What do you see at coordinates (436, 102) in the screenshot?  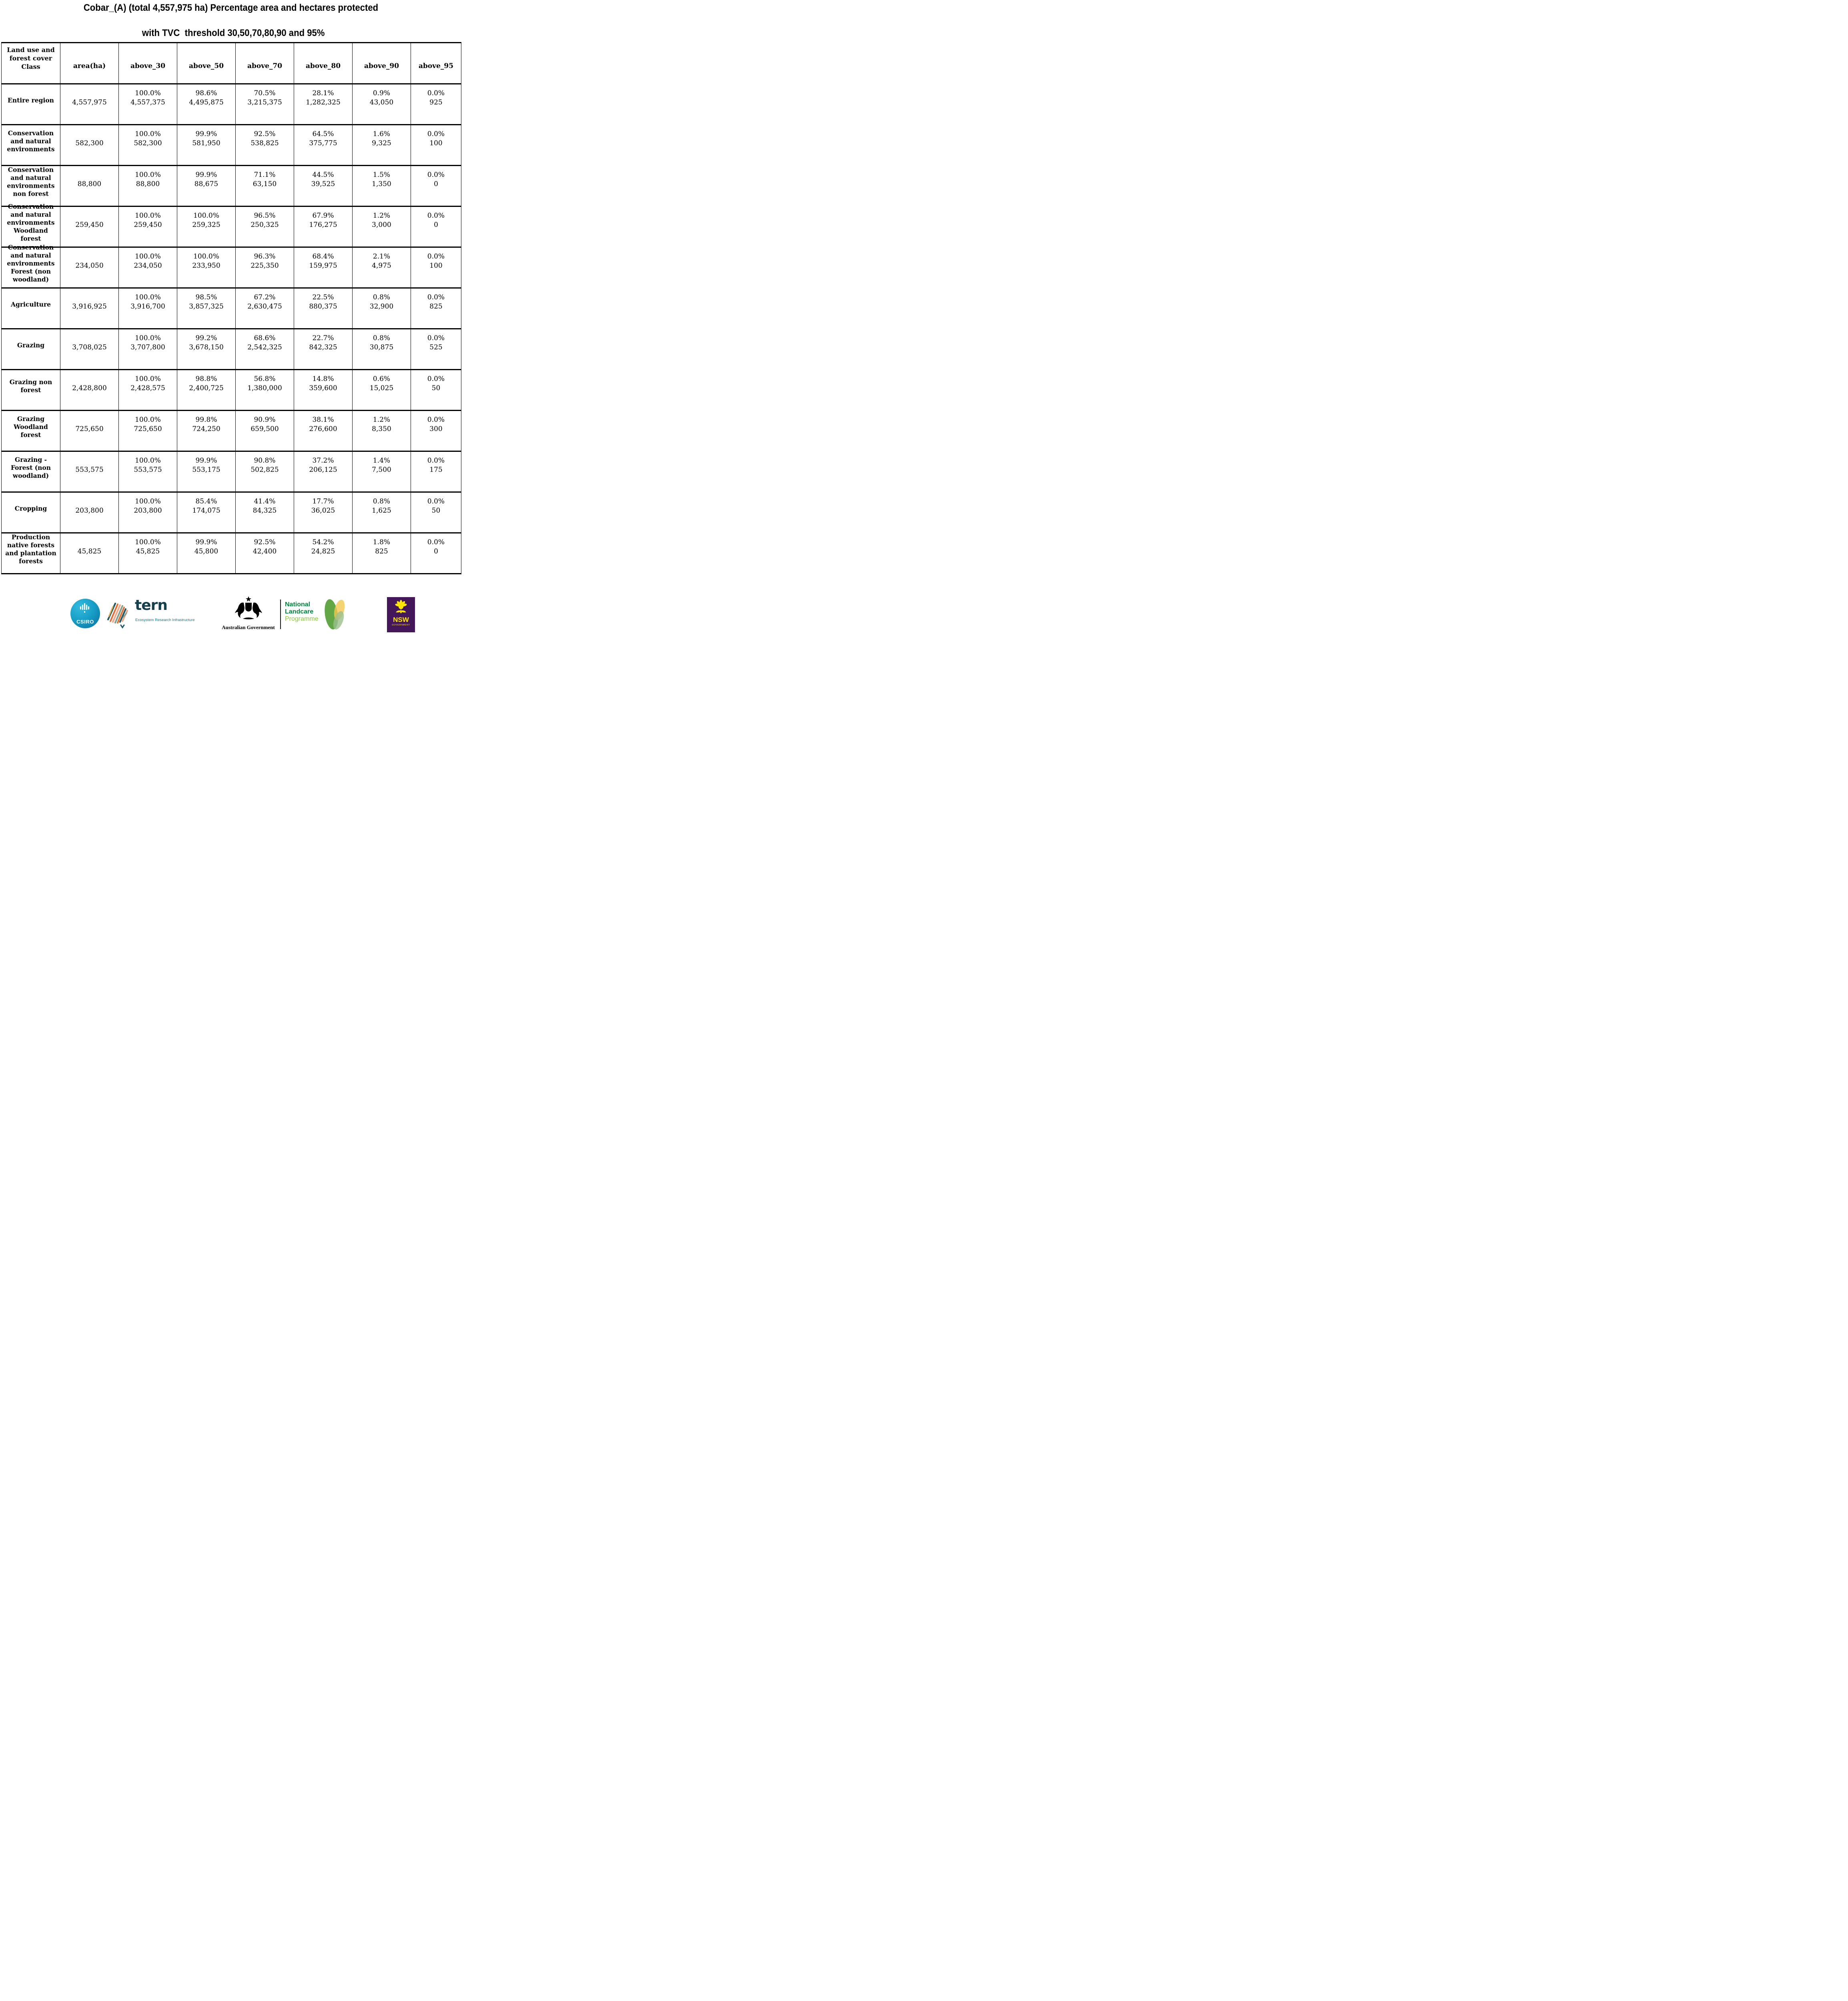 I see `hectares-value: 925` at bounding box center [436, 102].